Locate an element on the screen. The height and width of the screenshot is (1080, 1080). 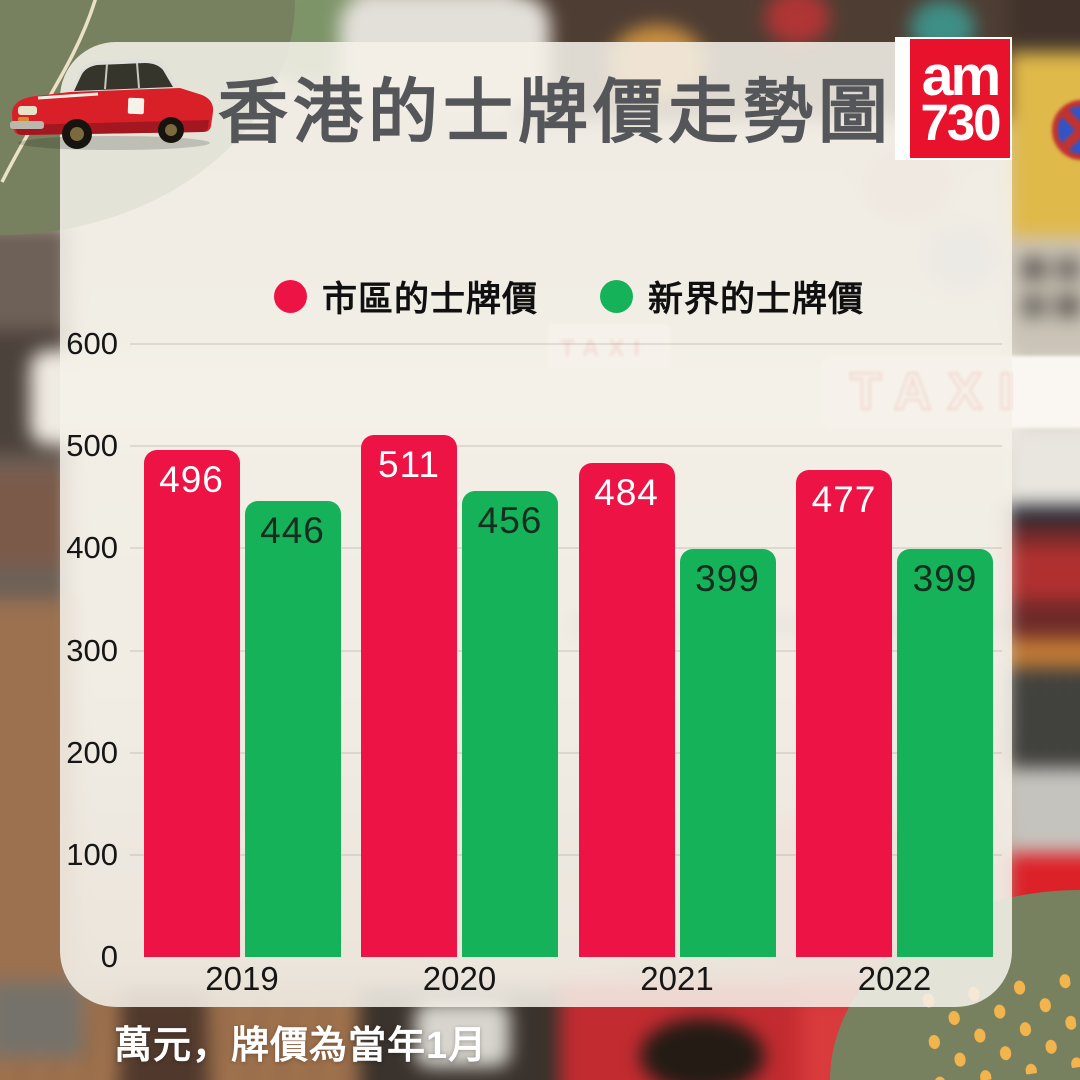
bar-市區的士牌價-2021: 484 is located at coordinates (626, 709).